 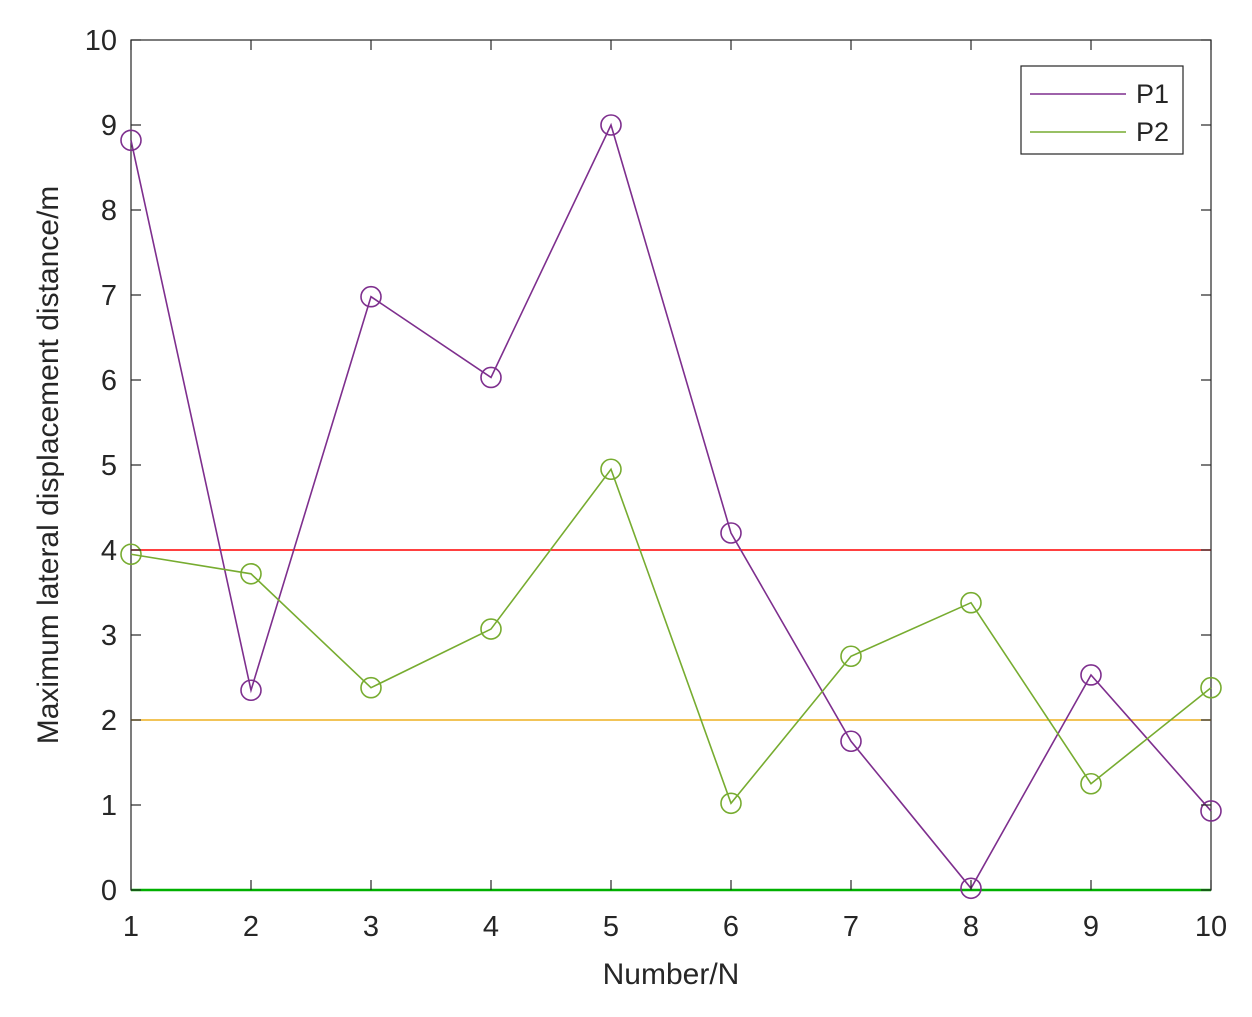 What do you see at coordinates (109, 211) in the screenshot?
I see `y-tick-label: 8` at bounding box center [109, 211].